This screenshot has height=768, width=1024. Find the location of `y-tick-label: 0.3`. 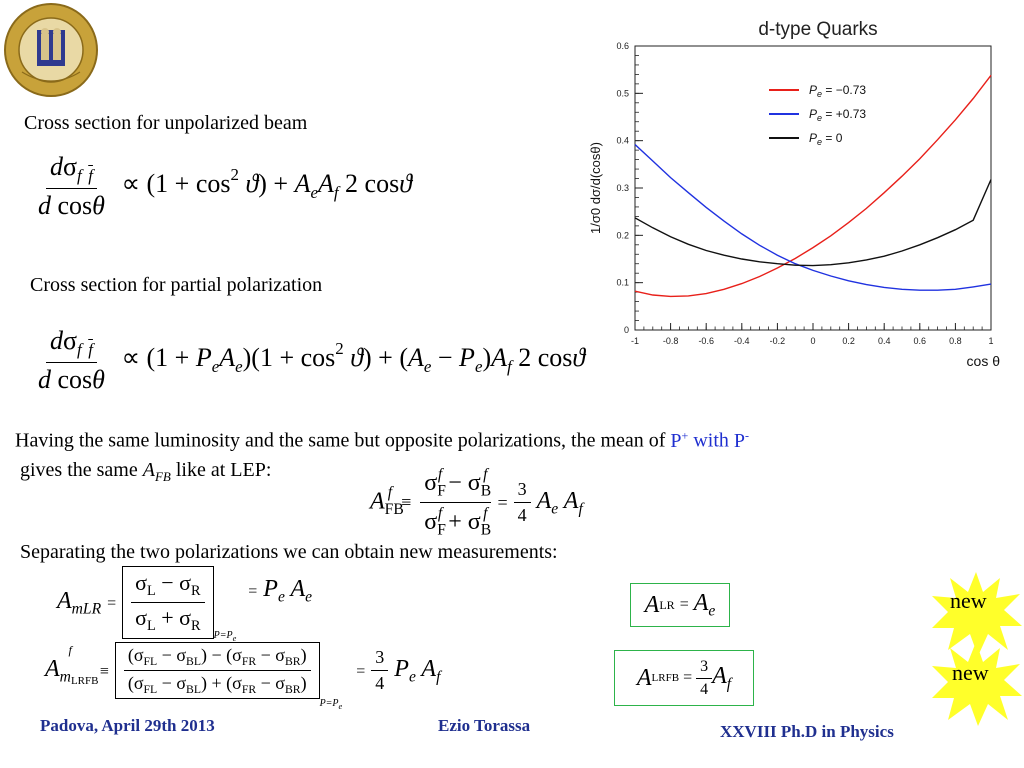

y-tick-label: 0.3 is located at coordinates (622, 188).